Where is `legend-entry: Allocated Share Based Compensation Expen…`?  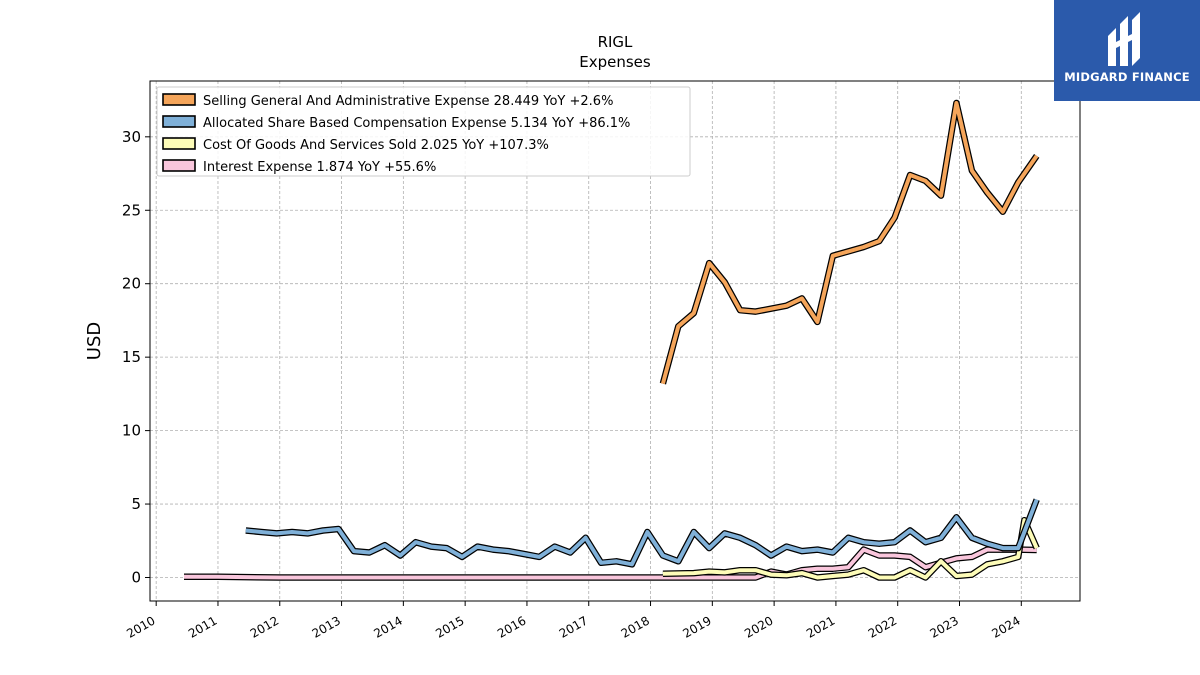 legend-entry: Allocated Share Based Compensation Expen… is located at coordinates (416, 123).